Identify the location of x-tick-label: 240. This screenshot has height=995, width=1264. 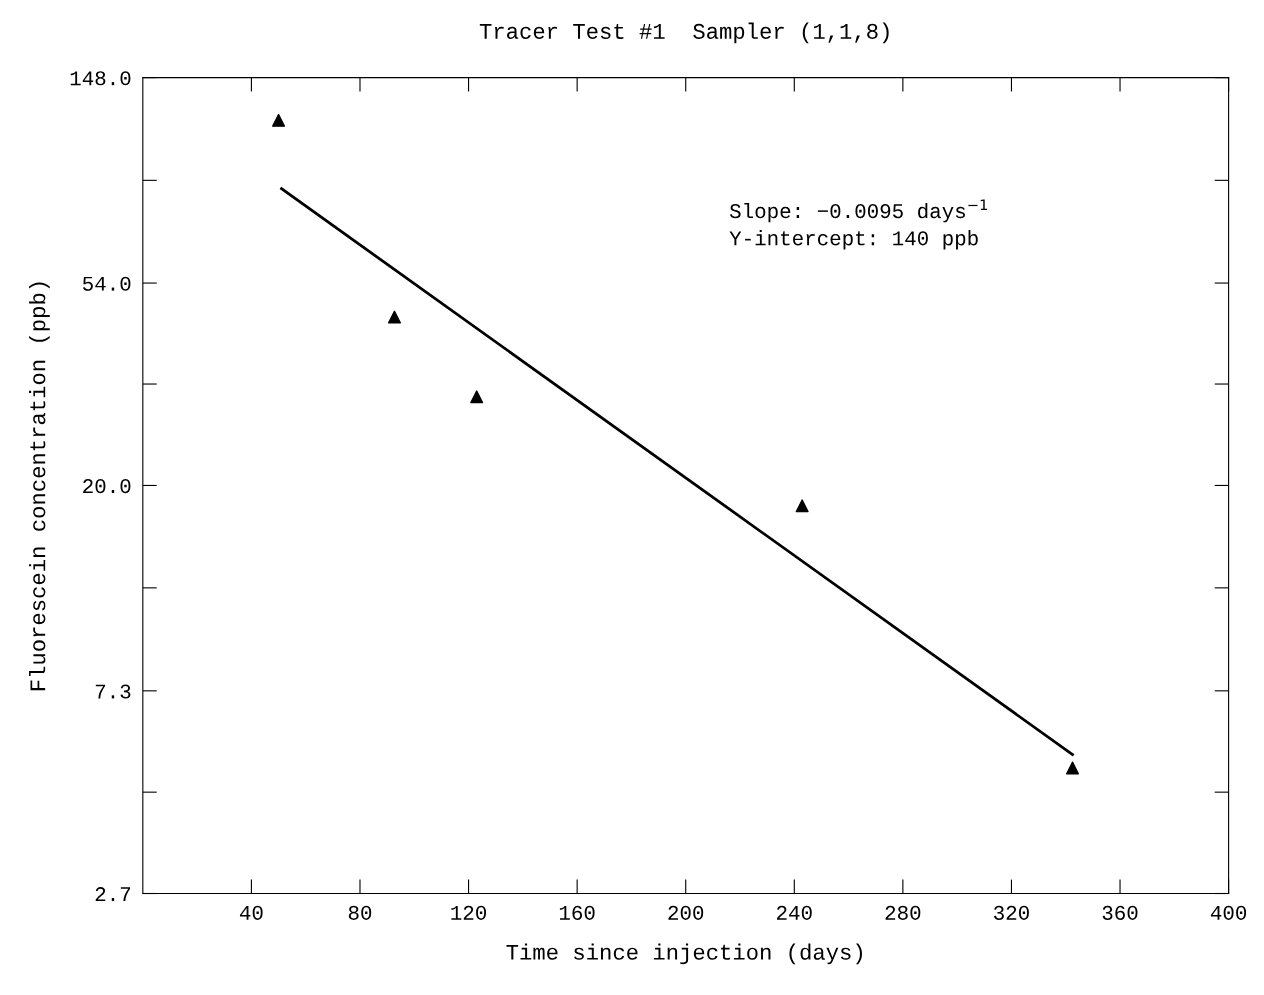
(794, 912).